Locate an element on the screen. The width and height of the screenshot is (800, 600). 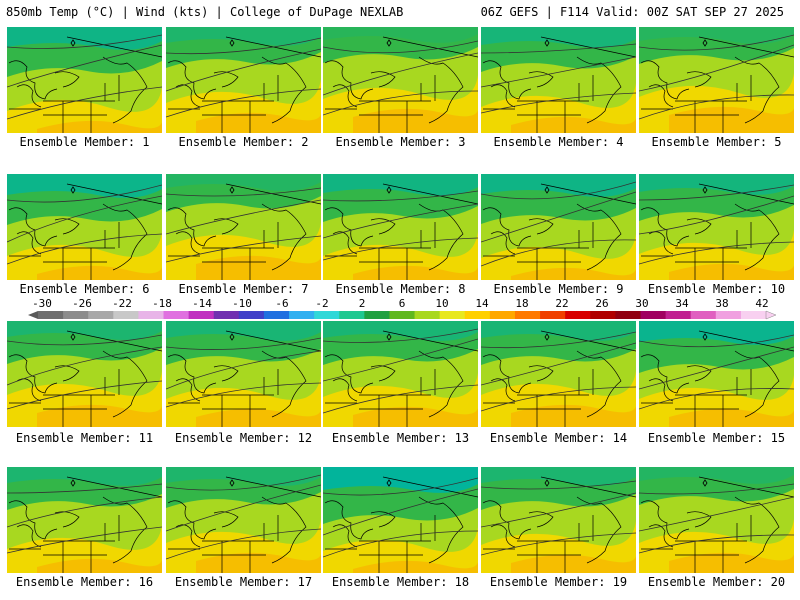
colorbar-tick-label: -26 is located at coordinates (82, 303).